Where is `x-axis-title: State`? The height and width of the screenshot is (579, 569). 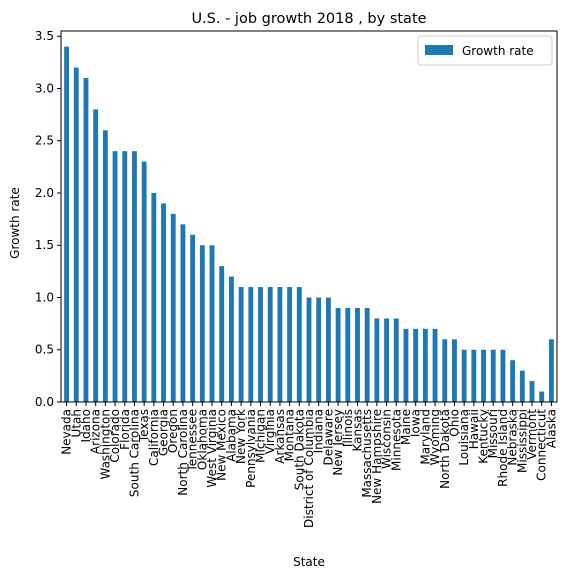 x-axis-title: State is located at coordinates (309, 562).